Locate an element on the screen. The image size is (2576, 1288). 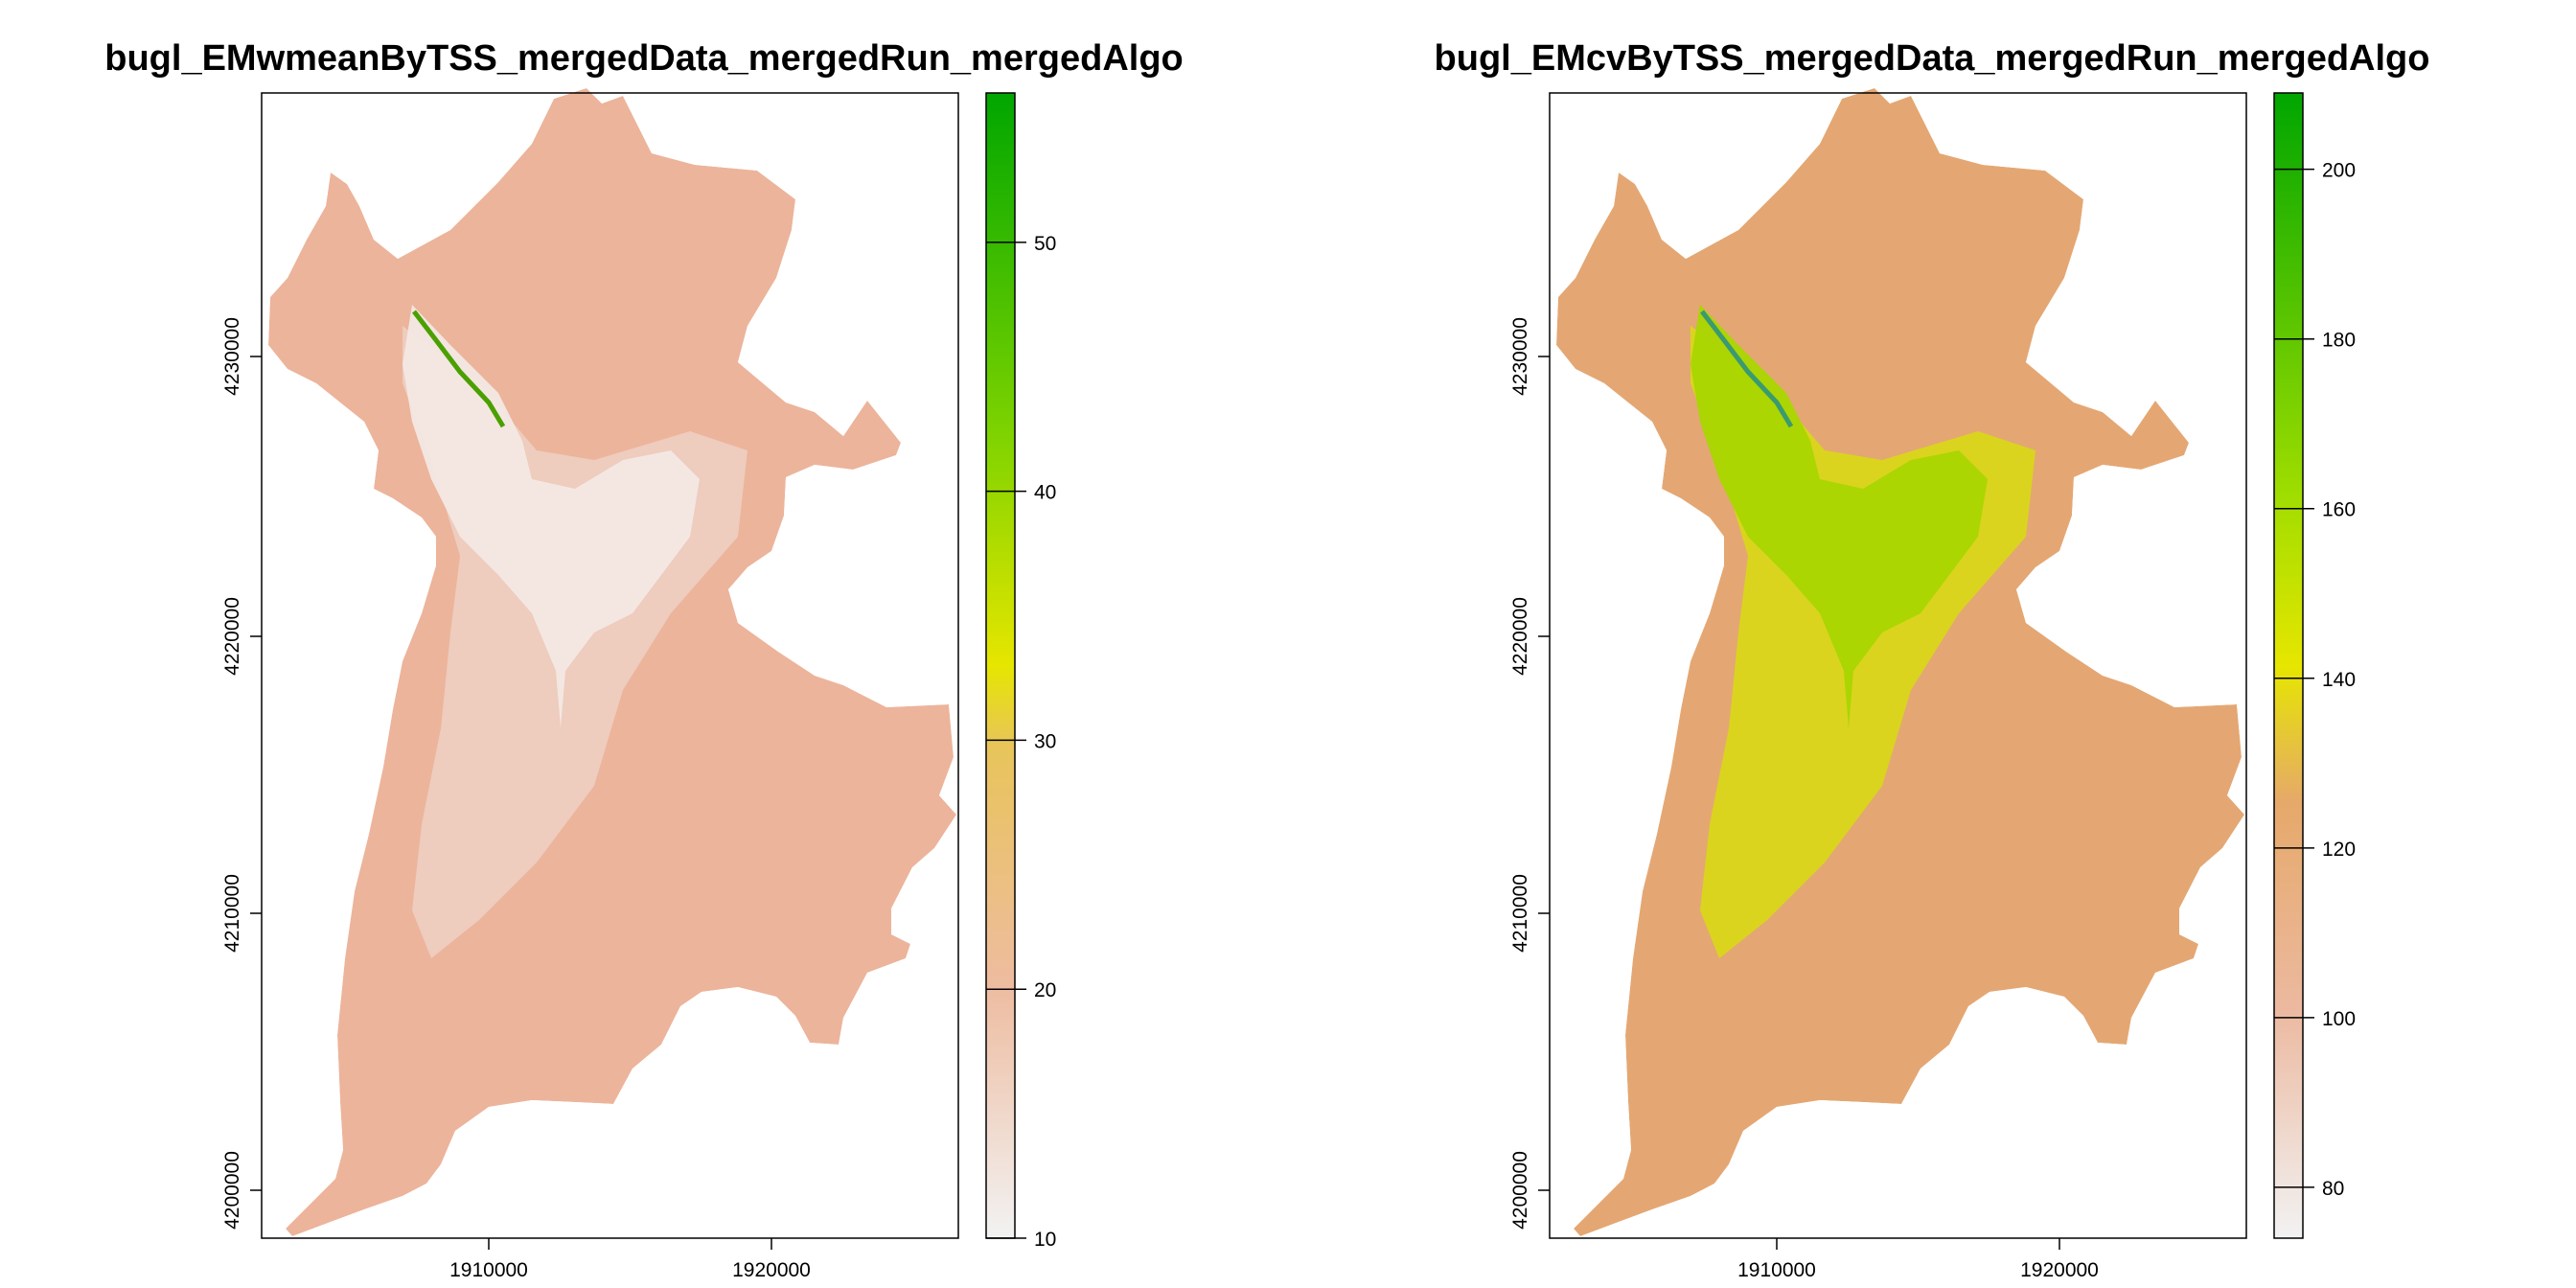
legend-tick-label: 80 is located at coordinates (2333, 1189).